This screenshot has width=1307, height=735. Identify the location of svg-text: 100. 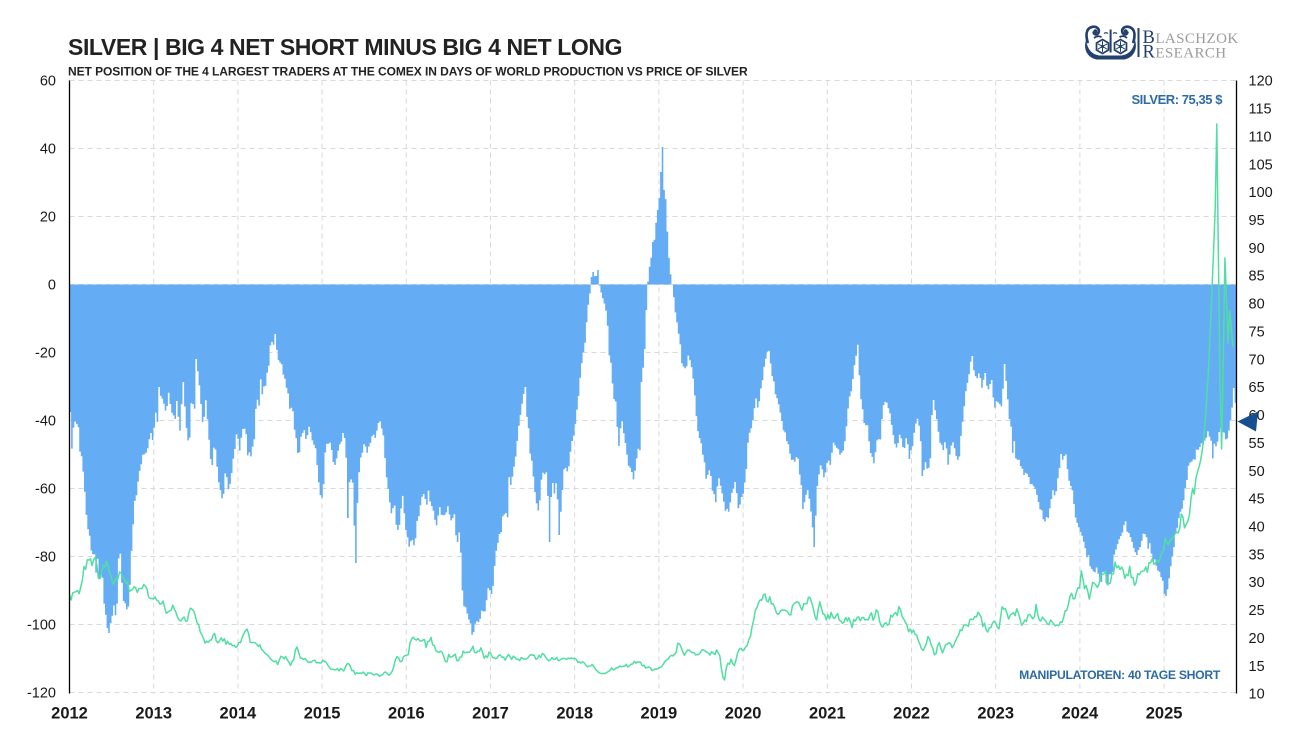
(1261, 193).